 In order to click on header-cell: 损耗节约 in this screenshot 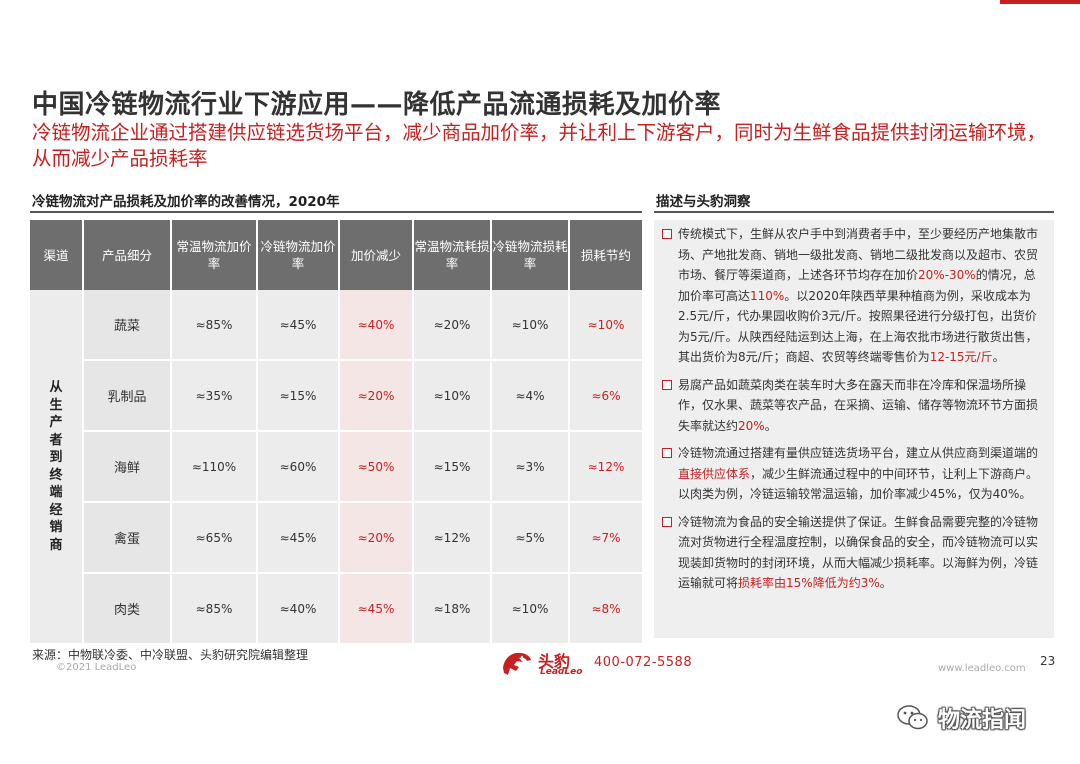, I will do `click(606, 255)`.